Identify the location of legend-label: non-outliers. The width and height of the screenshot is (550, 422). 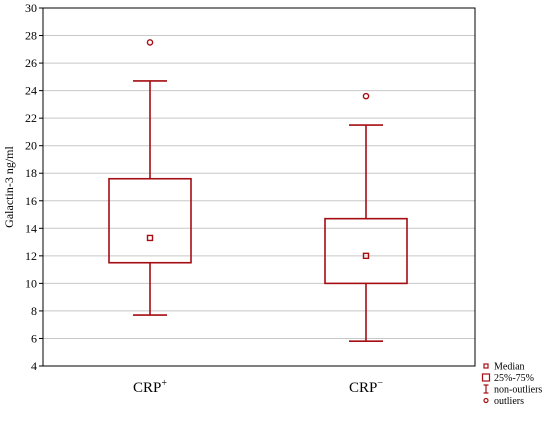
(518, 390).